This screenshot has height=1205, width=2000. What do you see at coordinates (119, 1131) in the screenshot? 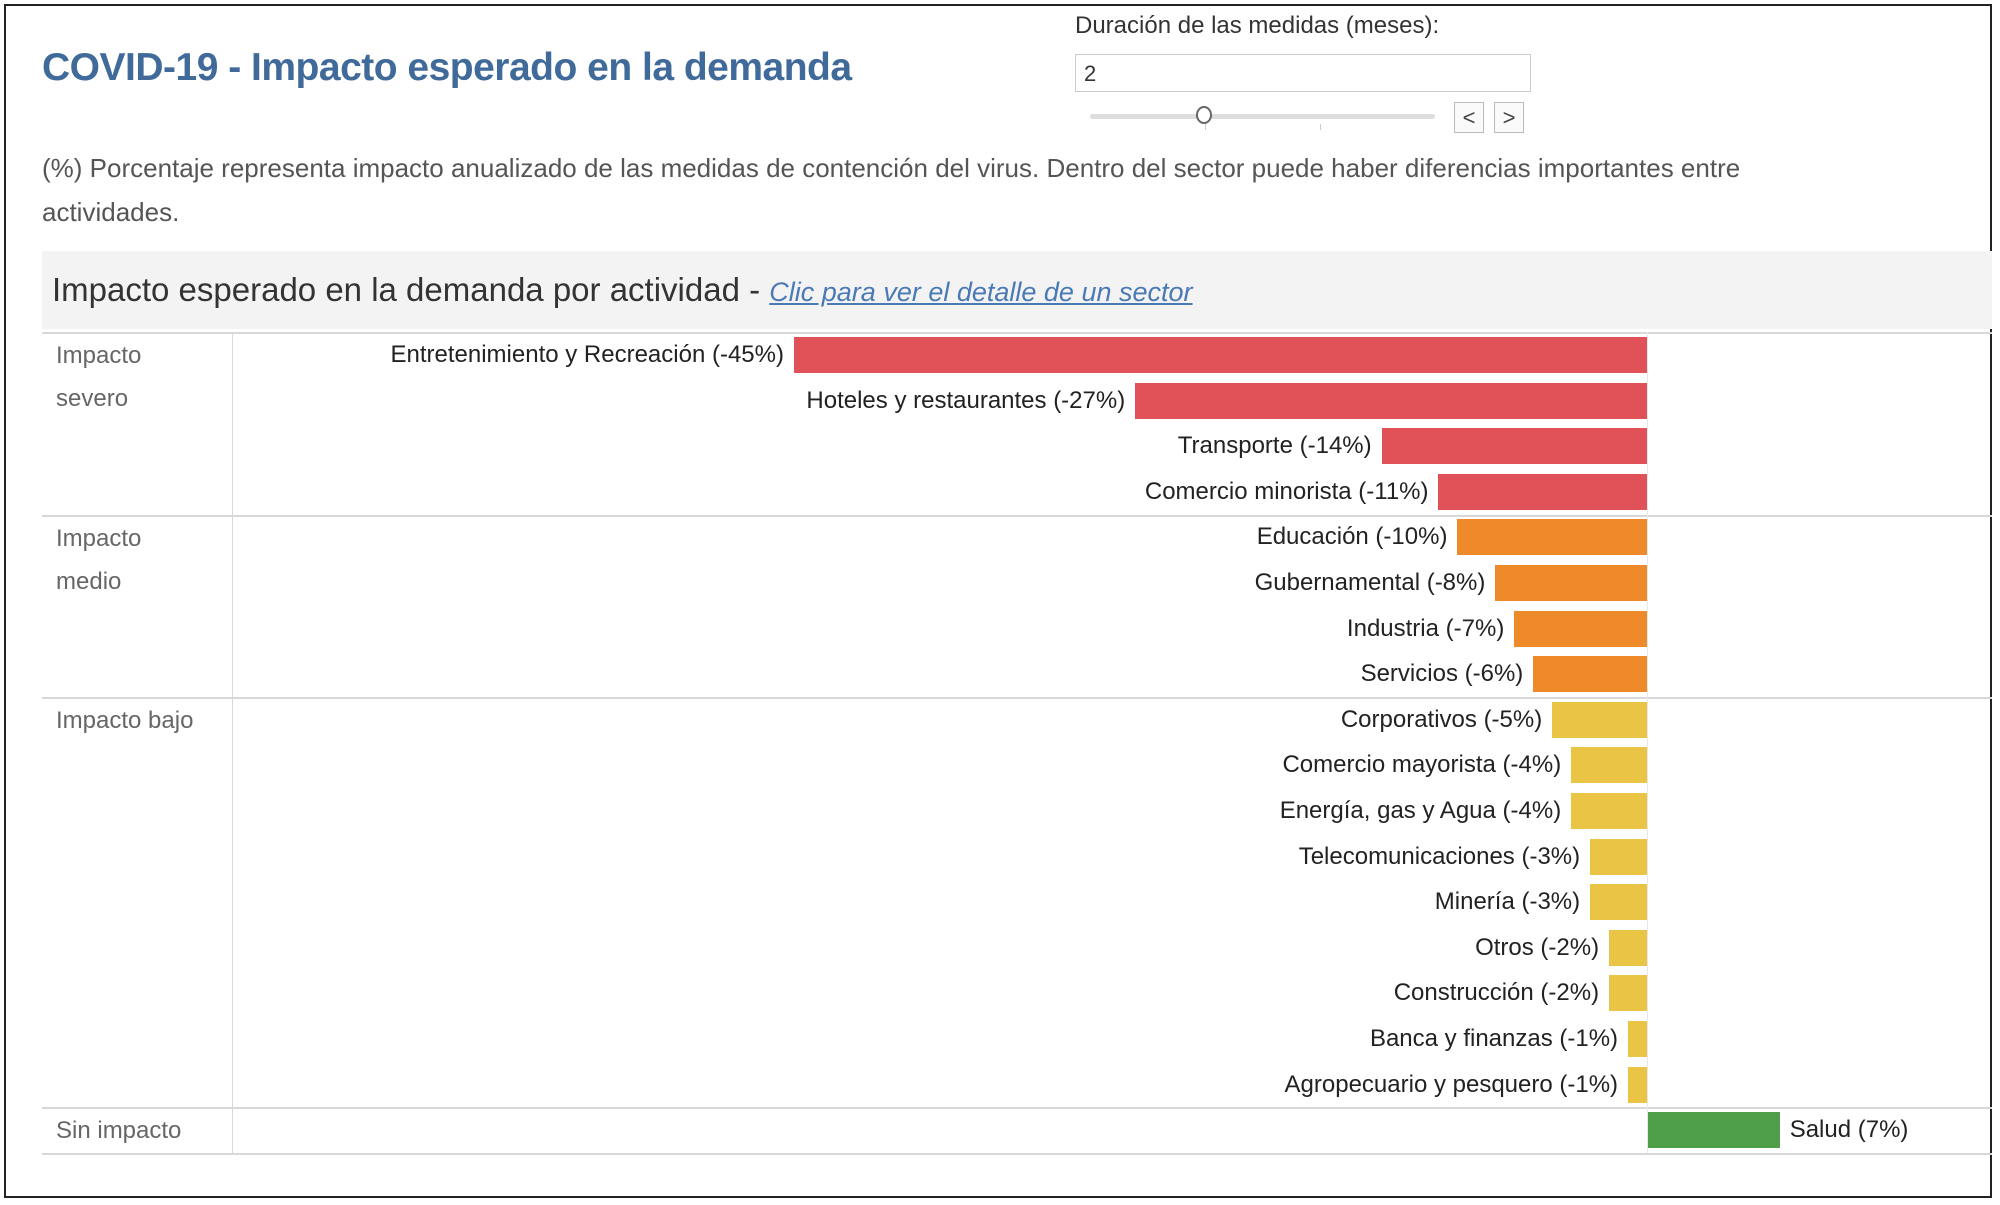
I see `group-label: Sin impacto` at bounding box center [119, 1131].